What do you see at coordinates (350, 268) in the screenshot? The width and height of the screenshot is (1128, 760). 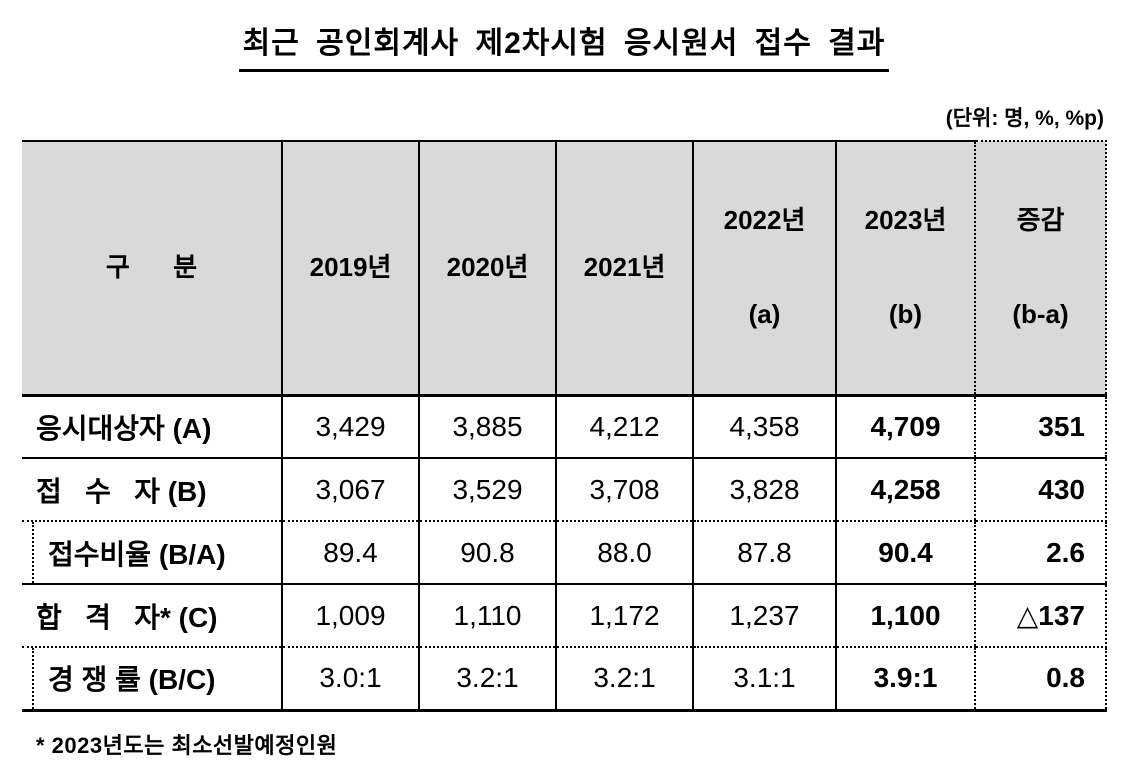 I see `column-header-2019: 2019년` at bounding box center [350, 268].